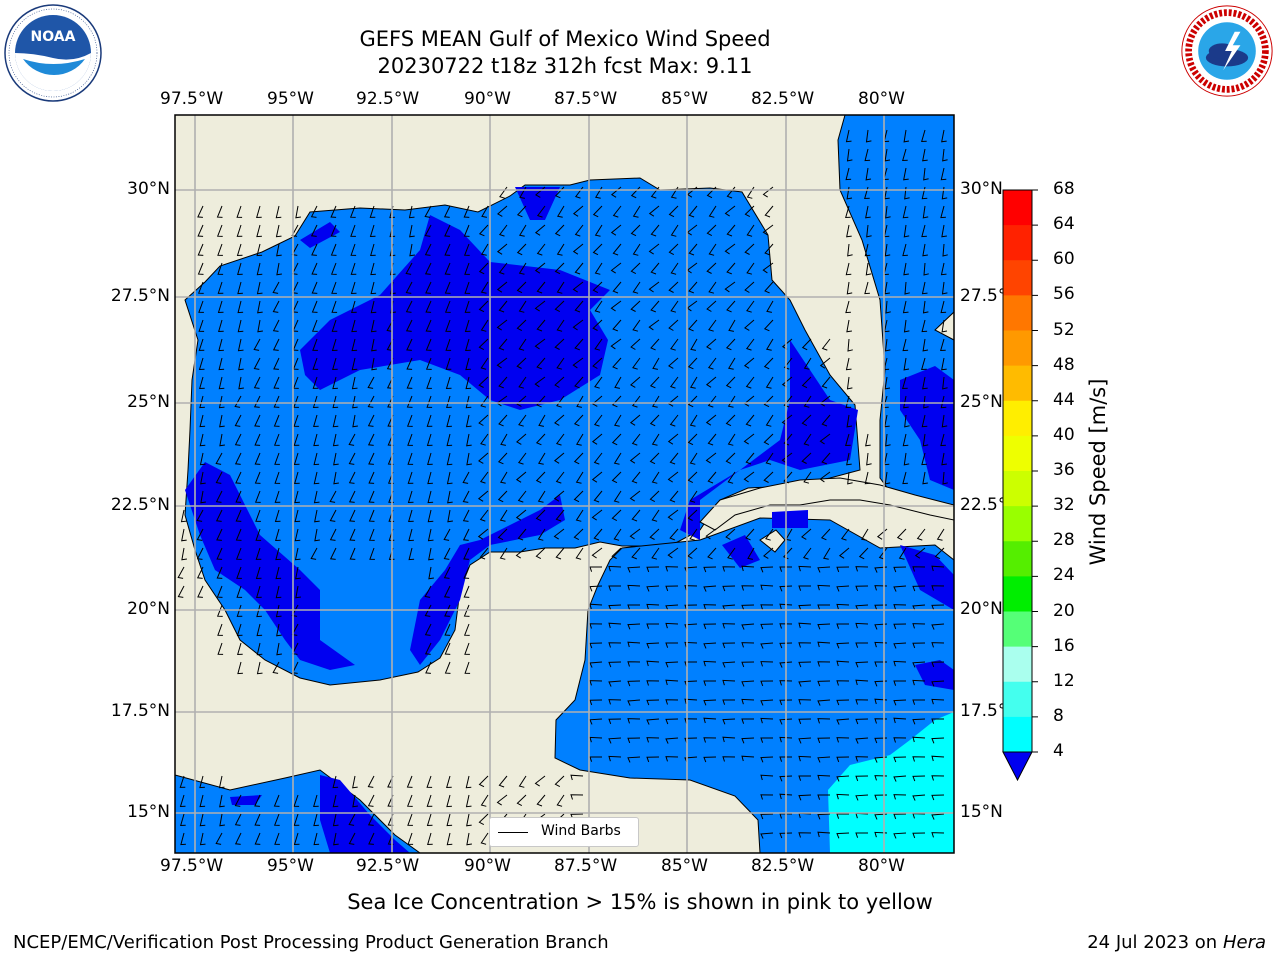 The width and height of the screenshot is (1280, 960). I want to click on footer-date-text: 24 Jul 2023 on, so click(1155, 942).